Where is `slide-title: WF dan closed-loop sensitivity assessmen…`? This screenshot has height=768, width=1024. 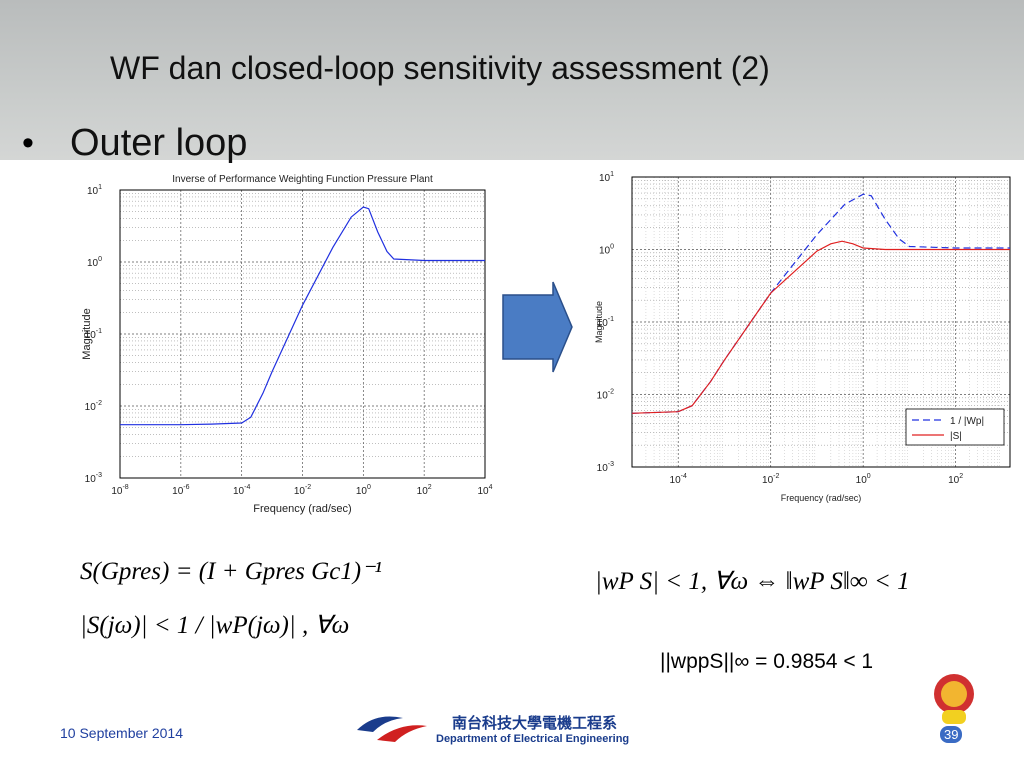
slide-title: WF dan closed-loop sensitivity assessmen… is located at coordinates (440, 68).